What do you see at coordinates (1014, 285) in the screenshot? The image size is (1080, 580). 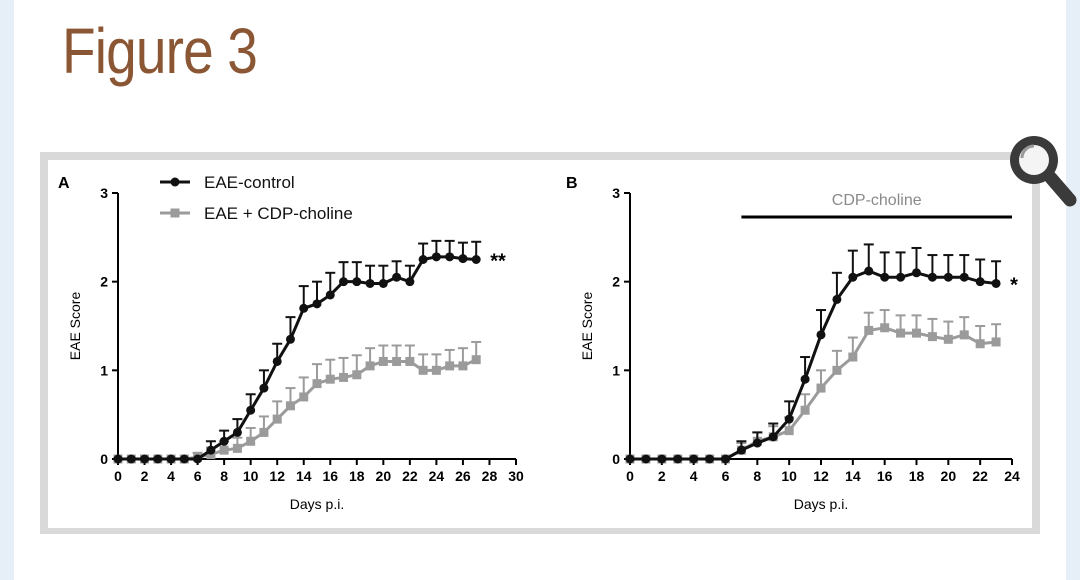 I see `significance-mark: *` at bounding box center [1014, 285].